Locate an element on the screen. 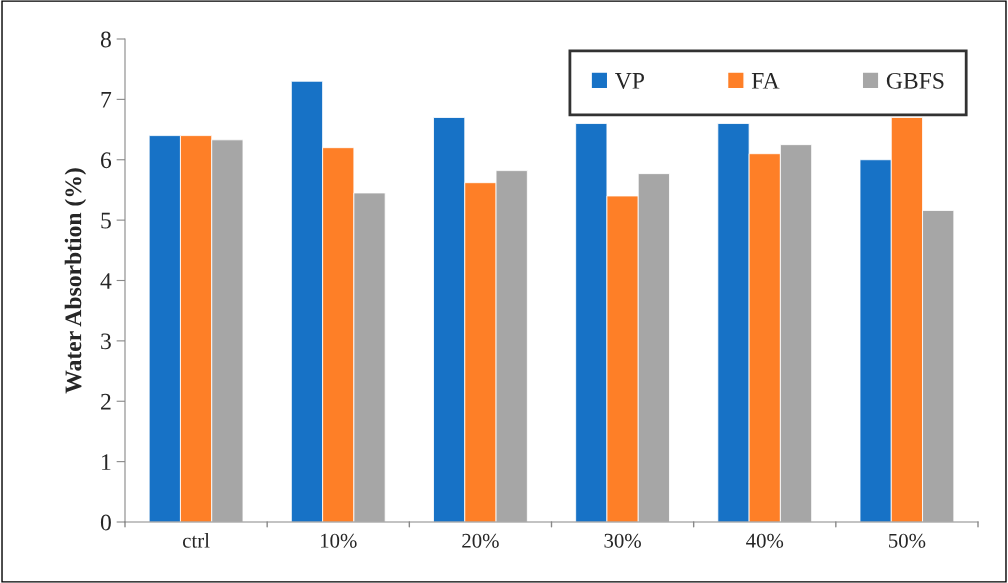 The image size is (1008, 583). x-tick-label: 20% is located at coordinates (480, 540).